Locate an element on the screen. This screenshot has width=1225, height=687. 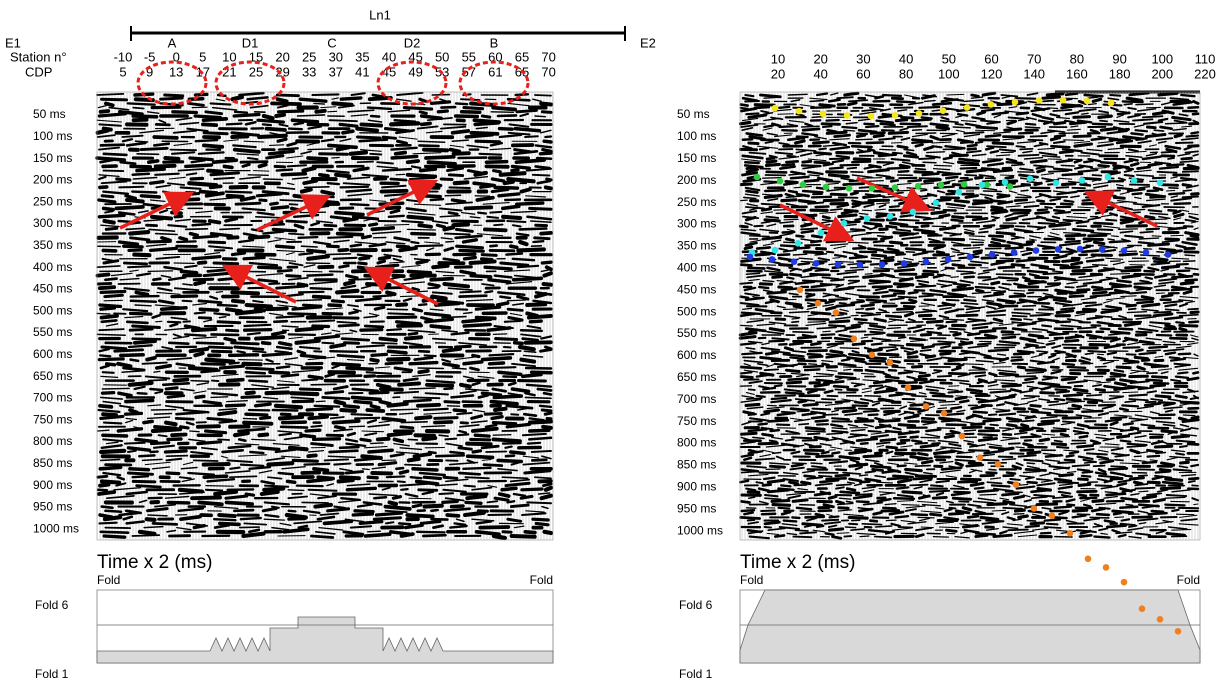
cdp-number: 70 is located at coordinates (548, 71).